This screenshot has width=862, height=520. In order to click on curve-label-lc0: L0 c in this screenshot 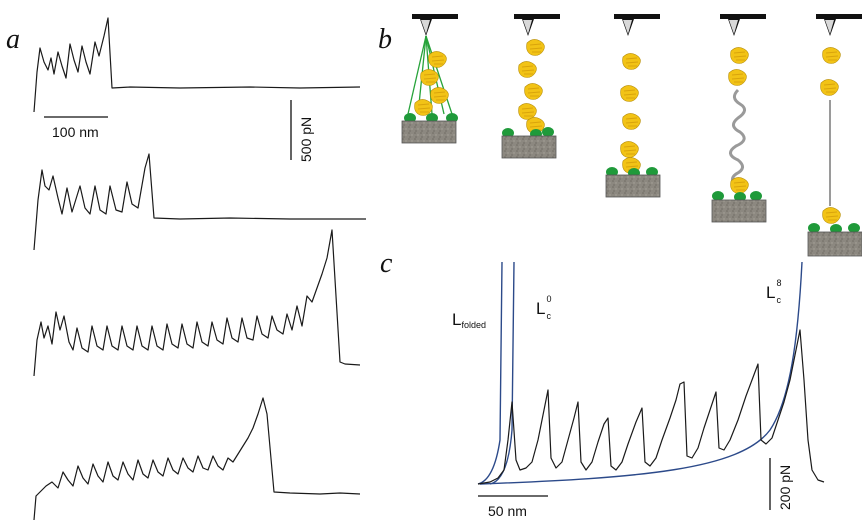, I will do `click(543, 307)`.